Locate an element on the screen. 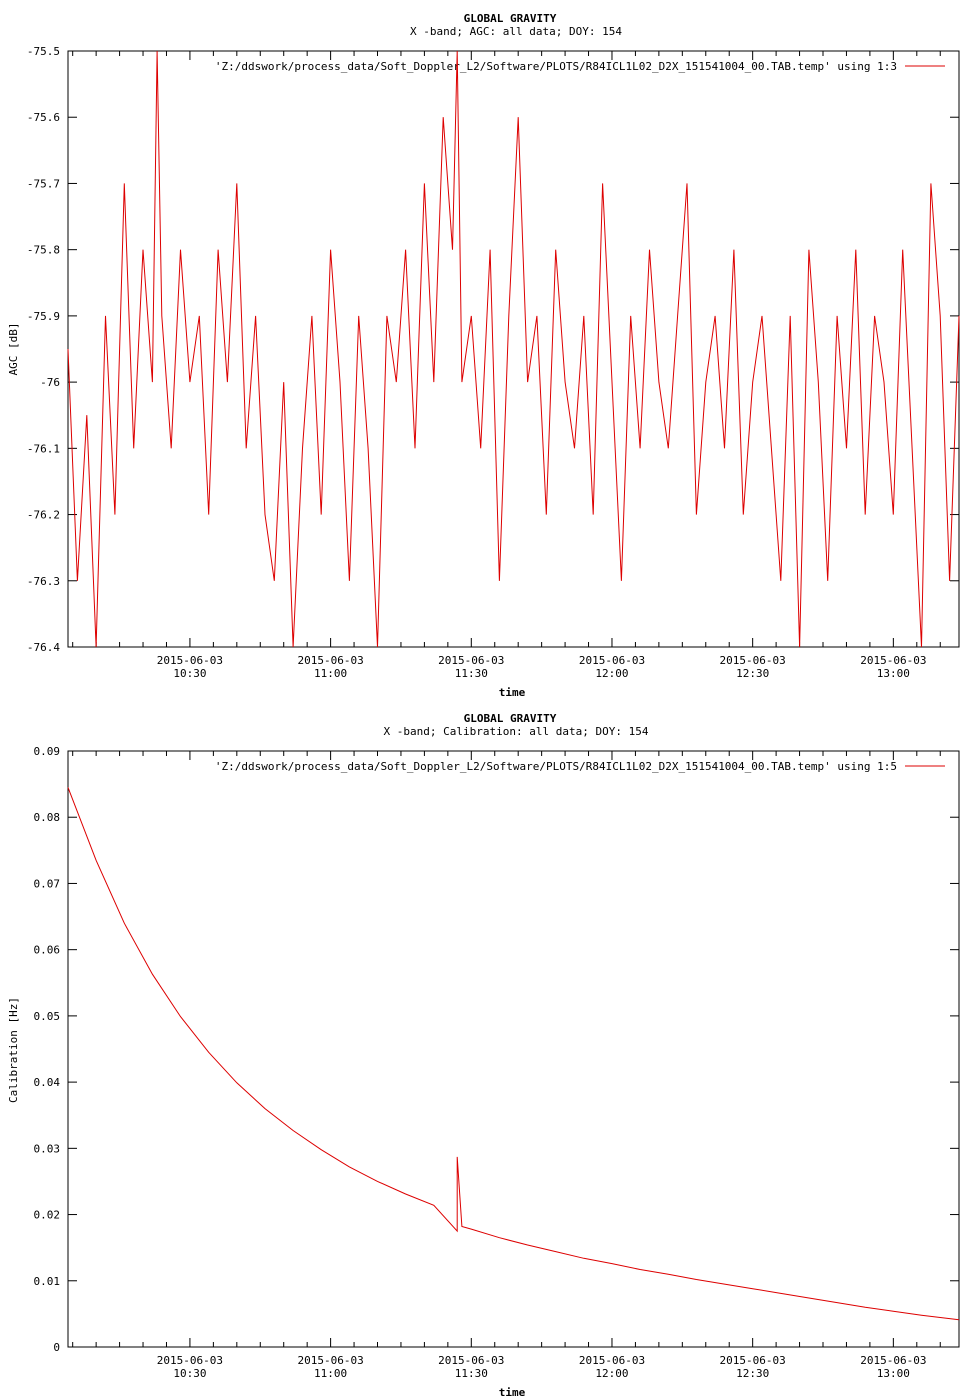 The height and width of the screenshot is (1400, 980). y-tick-label: -75.8 is located at coordinates (43, 250).